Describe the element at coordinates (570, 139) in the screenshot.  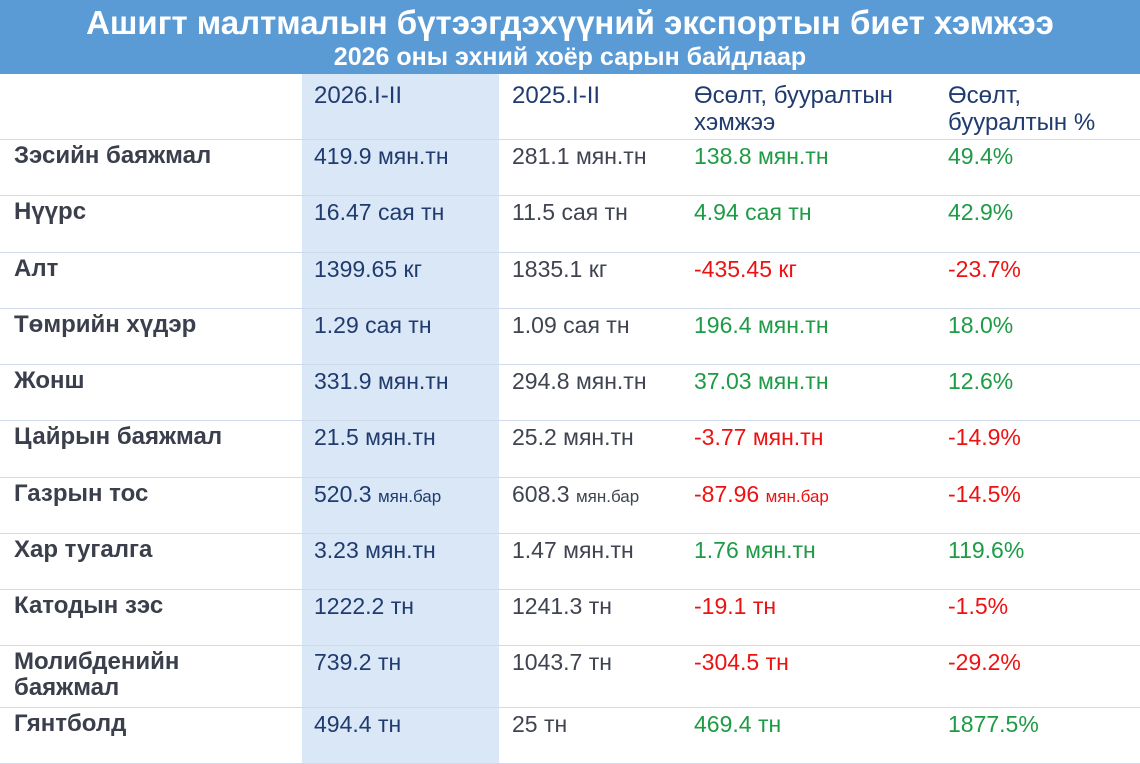
I see `header-divider` at that location.